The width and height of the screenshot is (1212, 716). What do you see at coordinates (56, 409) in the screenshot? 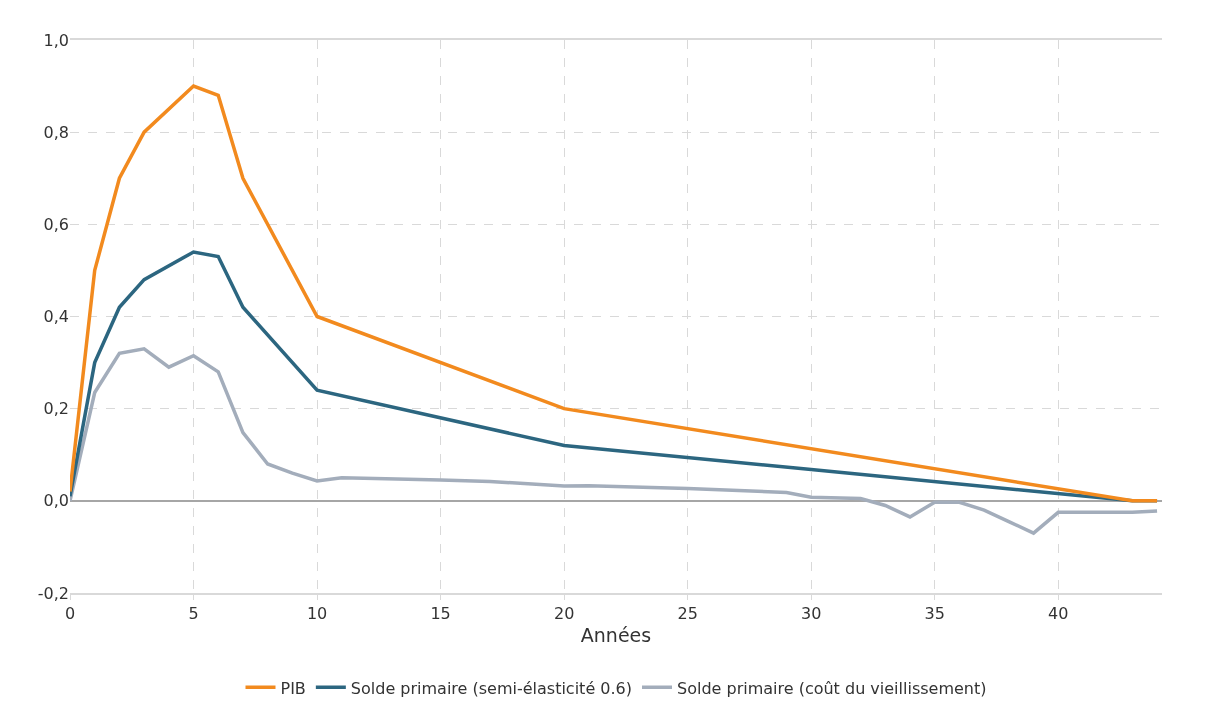
I see `y-tick-label: 0,2` at bounding box center [56, 409].